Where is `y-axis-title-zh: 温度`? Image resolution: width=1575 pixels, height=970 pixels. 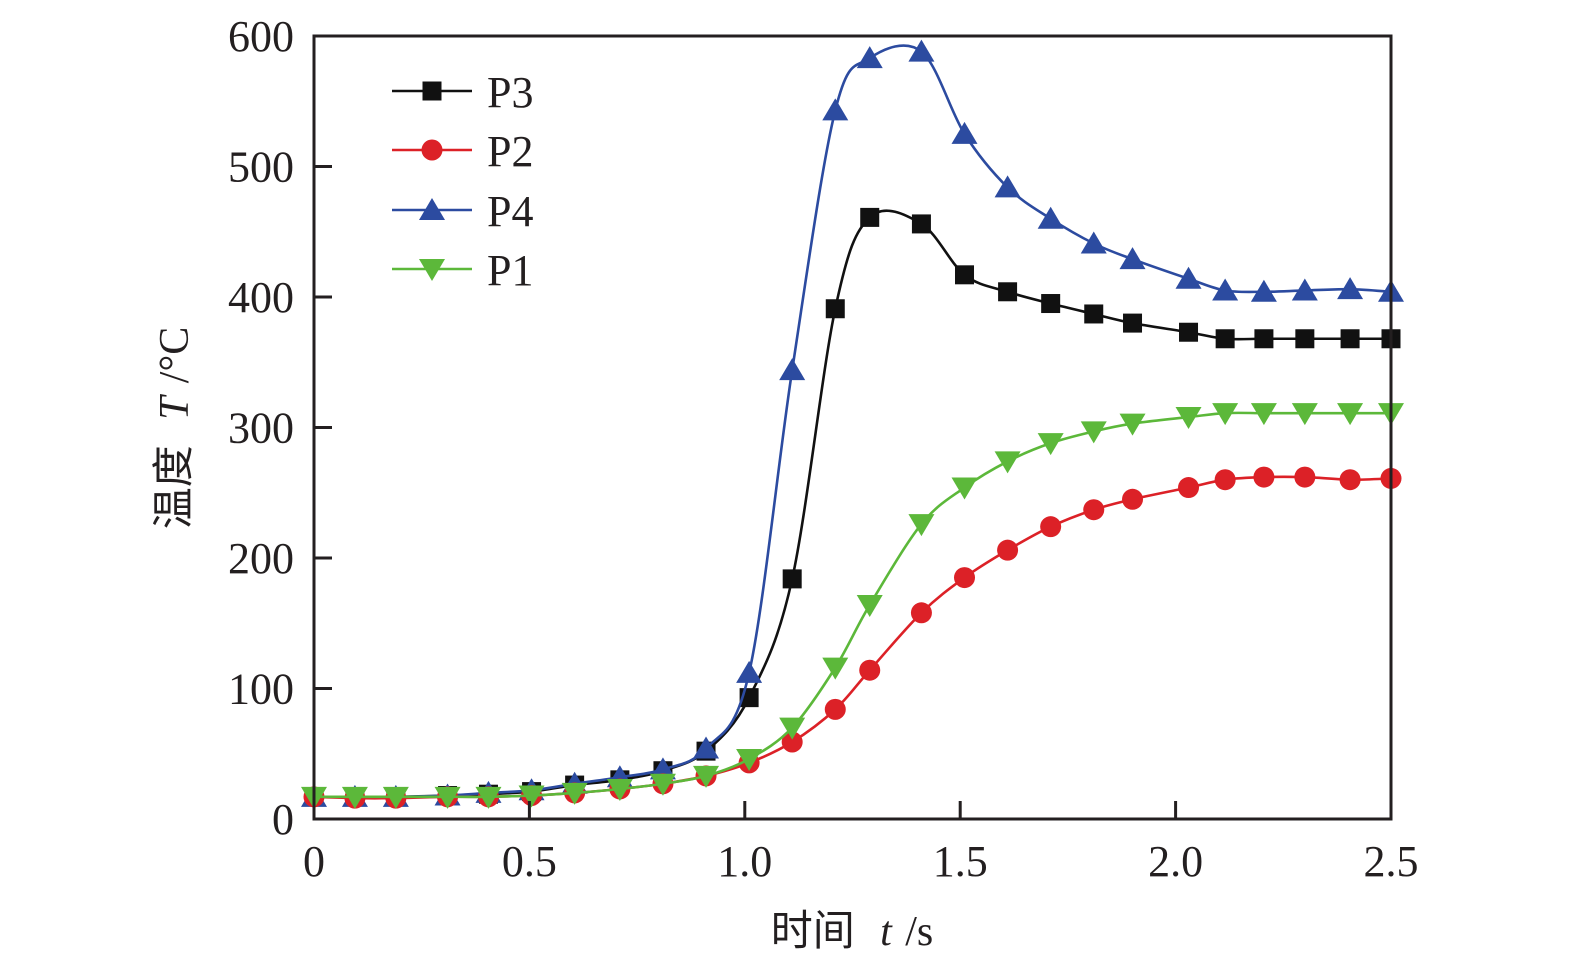
y-axis-title-zh: 温度 is located at coordinates (173, 487).